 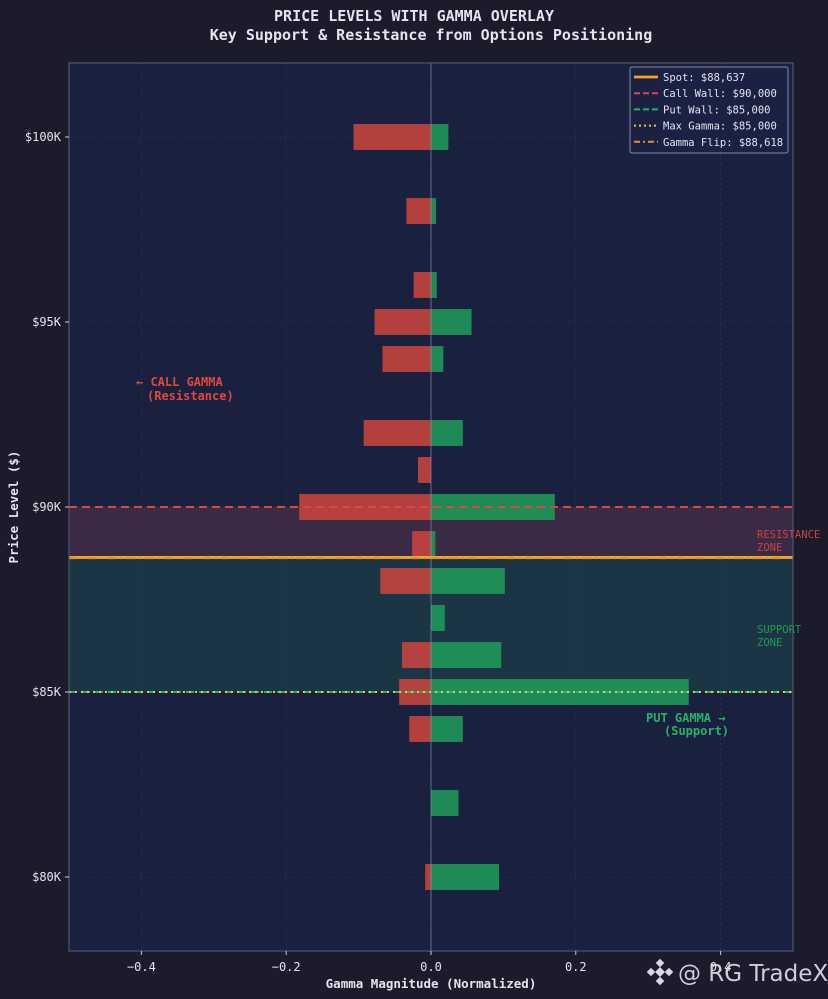 I want to click on resistance-zone-label-line2: ZONE, so click(x=769, y=548).